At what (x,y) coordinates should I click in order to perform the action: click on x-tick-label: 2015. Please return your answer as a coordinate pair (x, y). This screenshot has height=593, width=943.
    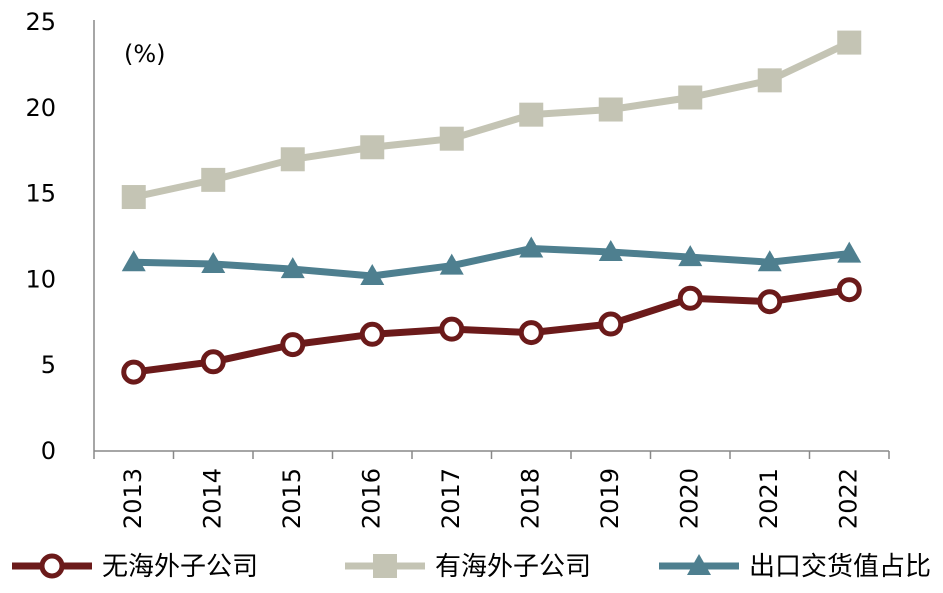
    Looking at the image, I should click on (292, 498).